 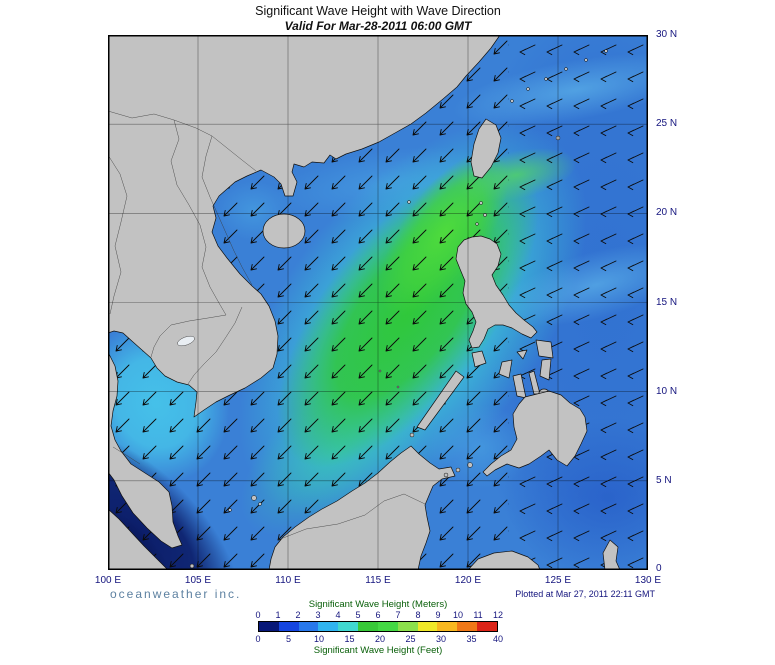 What do you see at coordinates (108, 580) in the screenshot?
I see `lon-label-100e: 100 E` at bounding box center [108, 580].